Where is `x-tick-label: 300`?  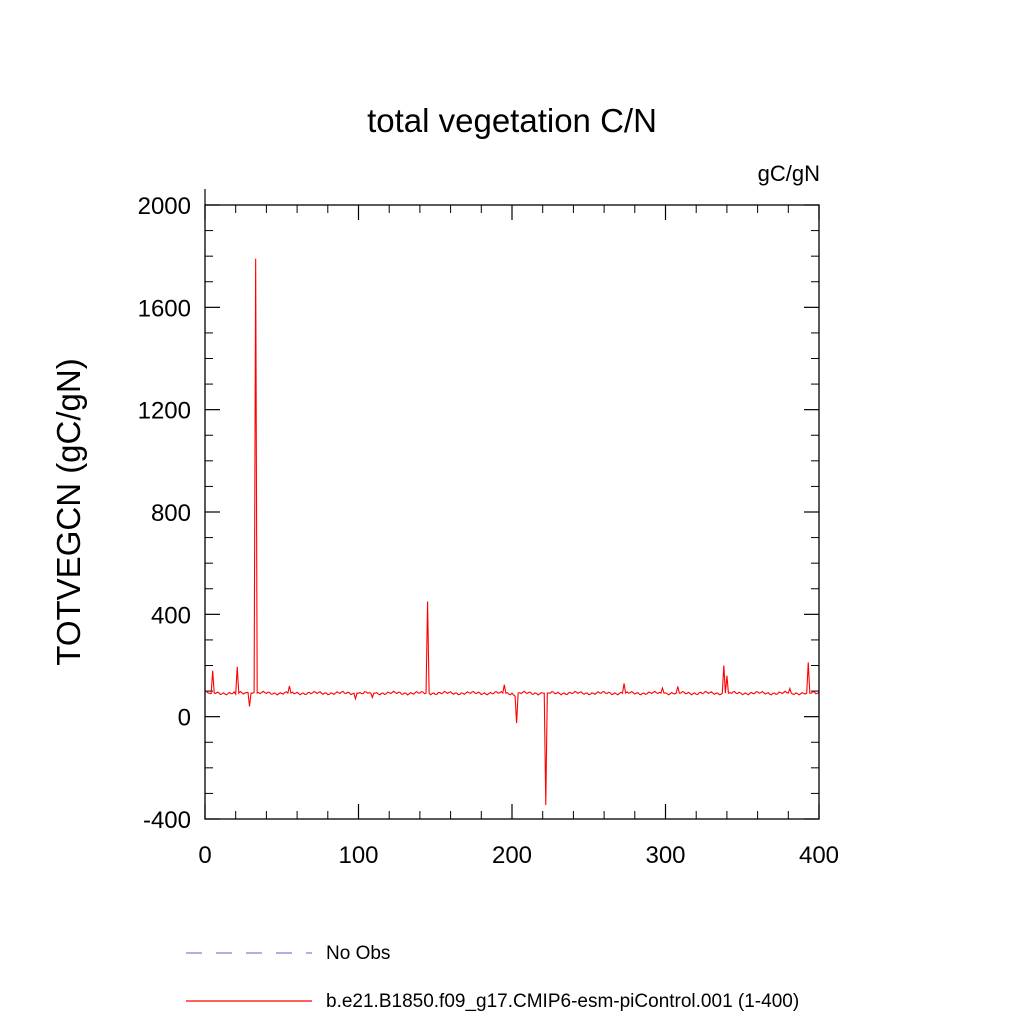 x-tick-label: 300 is located at coordinates (665, 855).